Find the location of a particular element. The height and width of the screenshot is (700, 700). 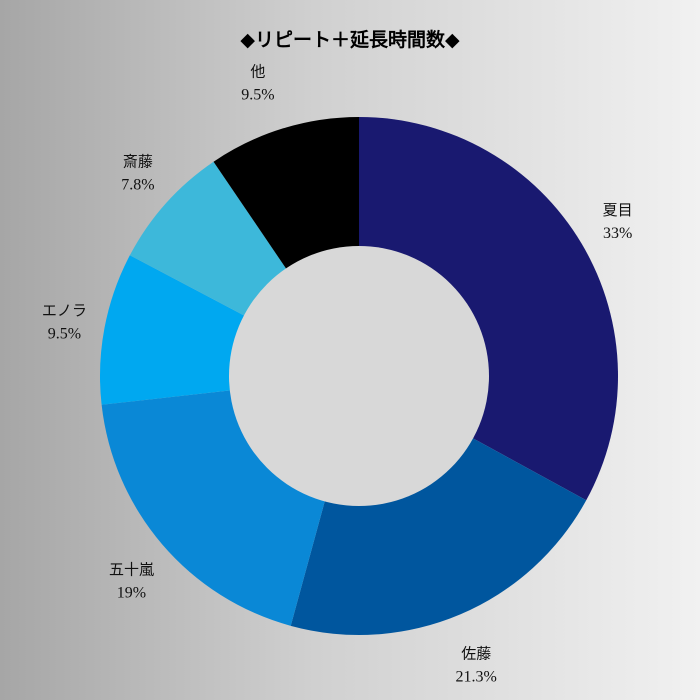

slice-name-label-3: 五十嵐 is located at coordinates (131, 570).